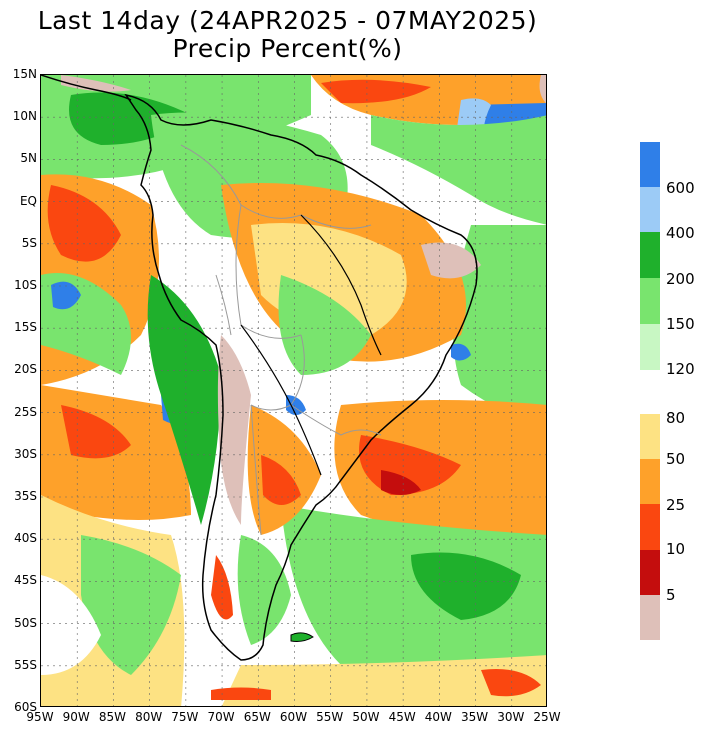  What do you see at coordinates (25, 285) in the screenshot?
I see `lat-label: 10S` at bounding box center [25, 285].